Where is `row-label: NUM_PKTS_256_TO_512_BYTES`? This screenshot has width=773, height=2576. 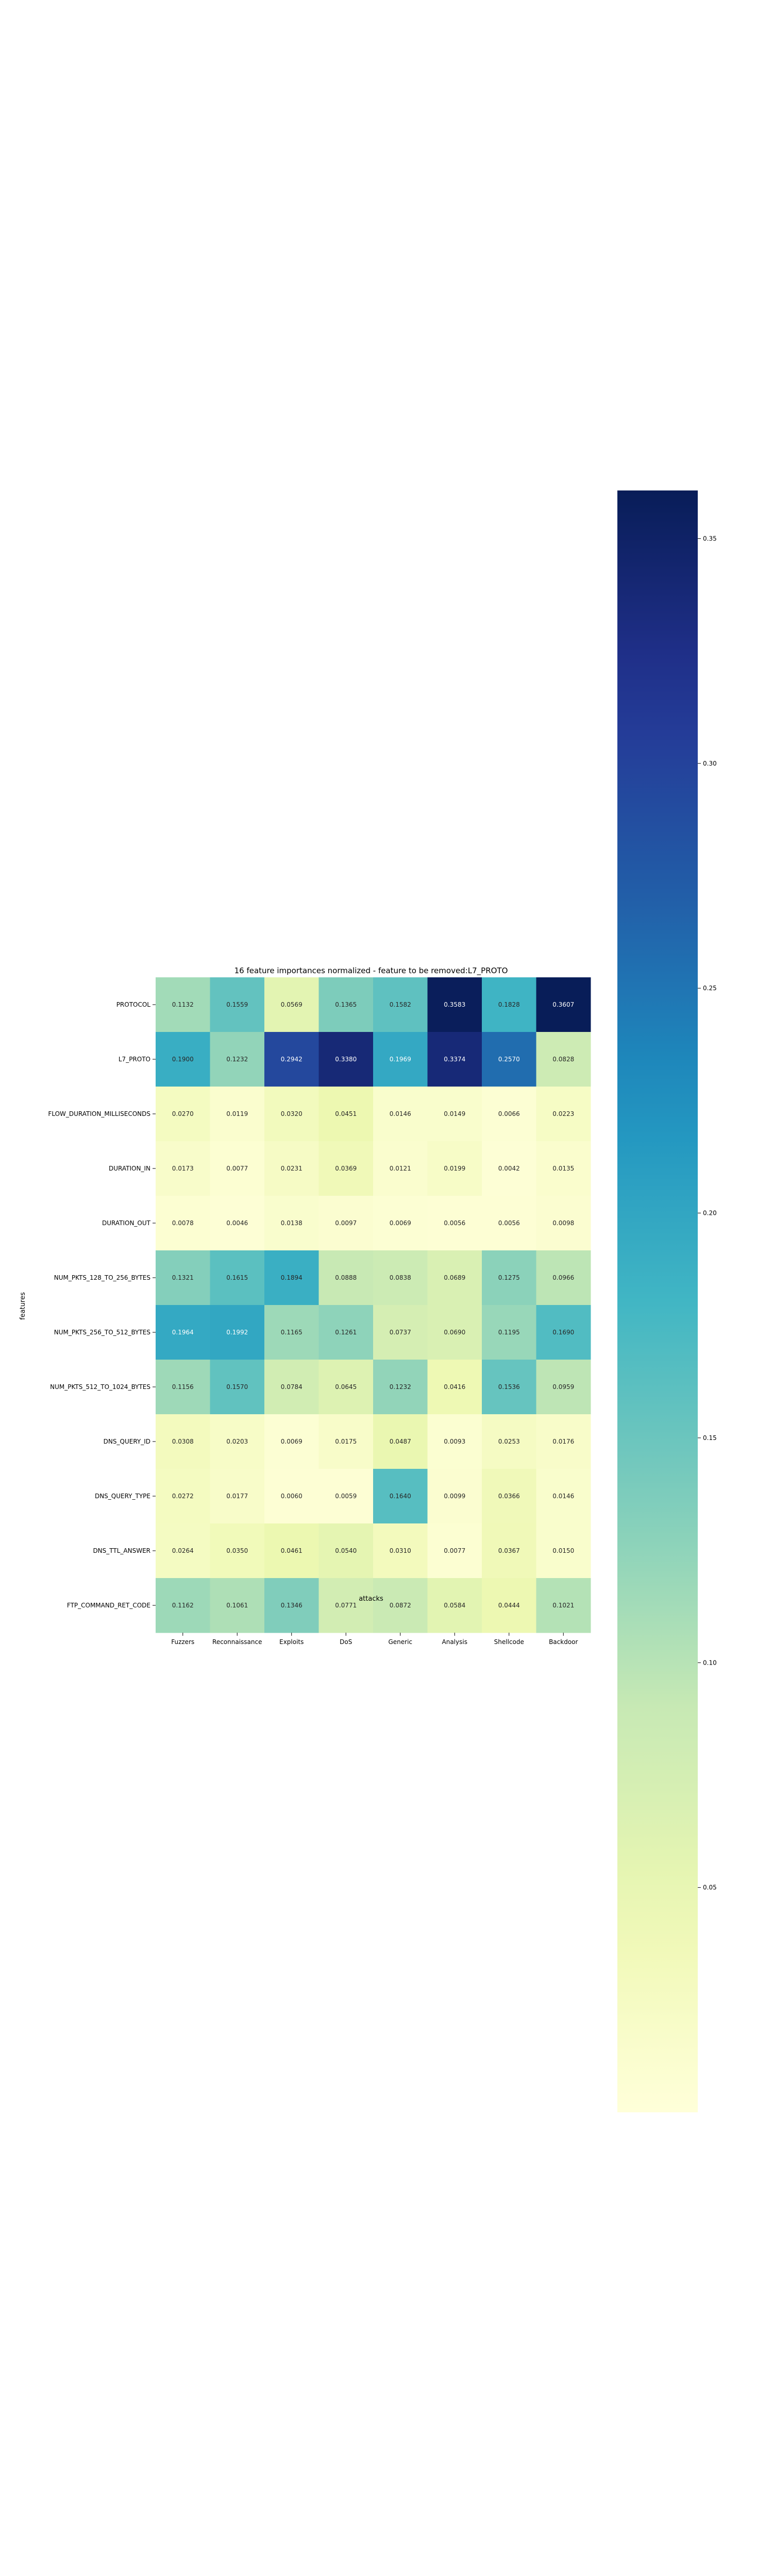 row-label: NUM_PKTS_256_TO_512_BYTES is located at coordinates (102, 1332).